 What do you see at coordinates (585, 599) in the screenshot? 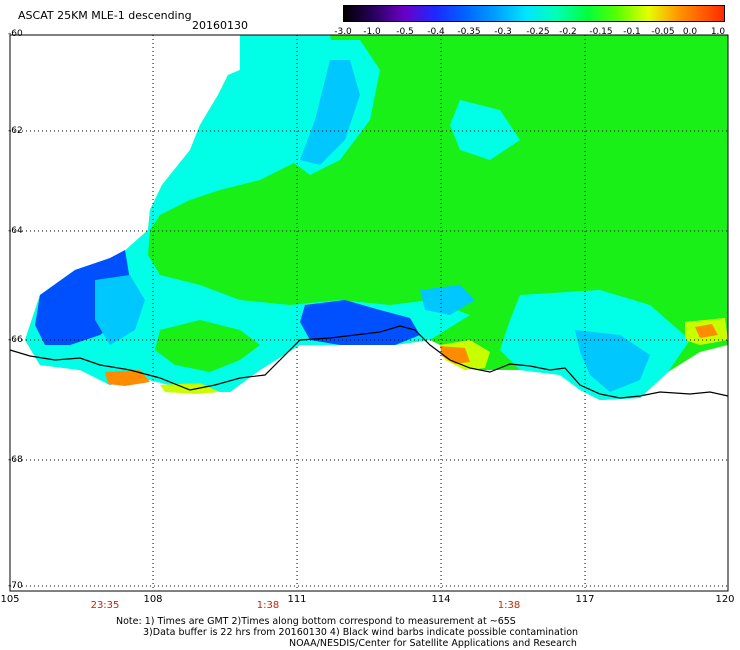
I see `lon-label: 117` at bounding box center [585, 599].